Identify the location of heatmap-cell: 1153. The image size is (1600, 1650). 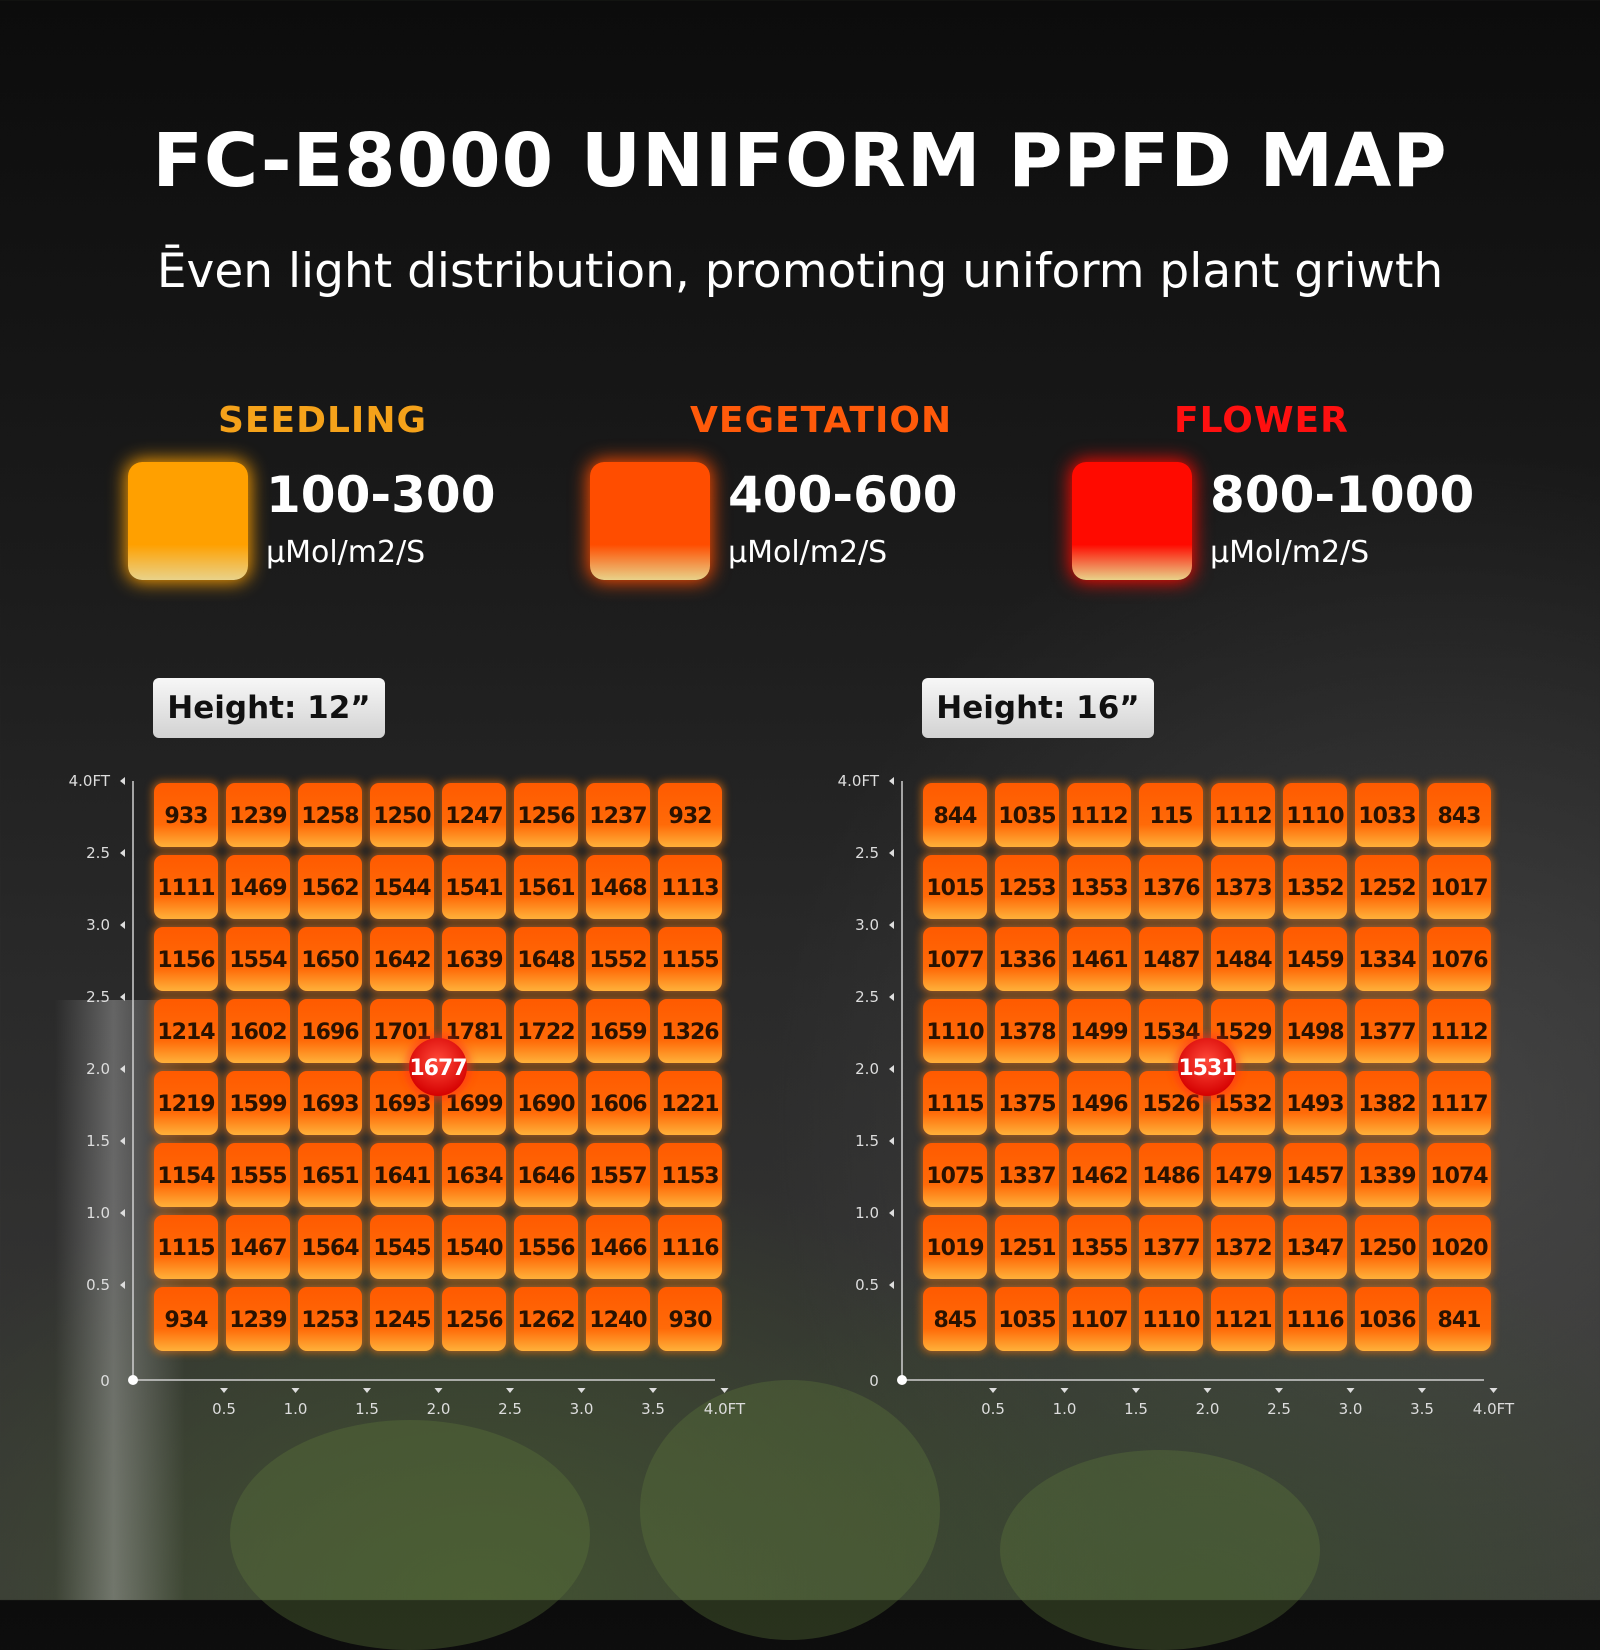
(690, 1175).